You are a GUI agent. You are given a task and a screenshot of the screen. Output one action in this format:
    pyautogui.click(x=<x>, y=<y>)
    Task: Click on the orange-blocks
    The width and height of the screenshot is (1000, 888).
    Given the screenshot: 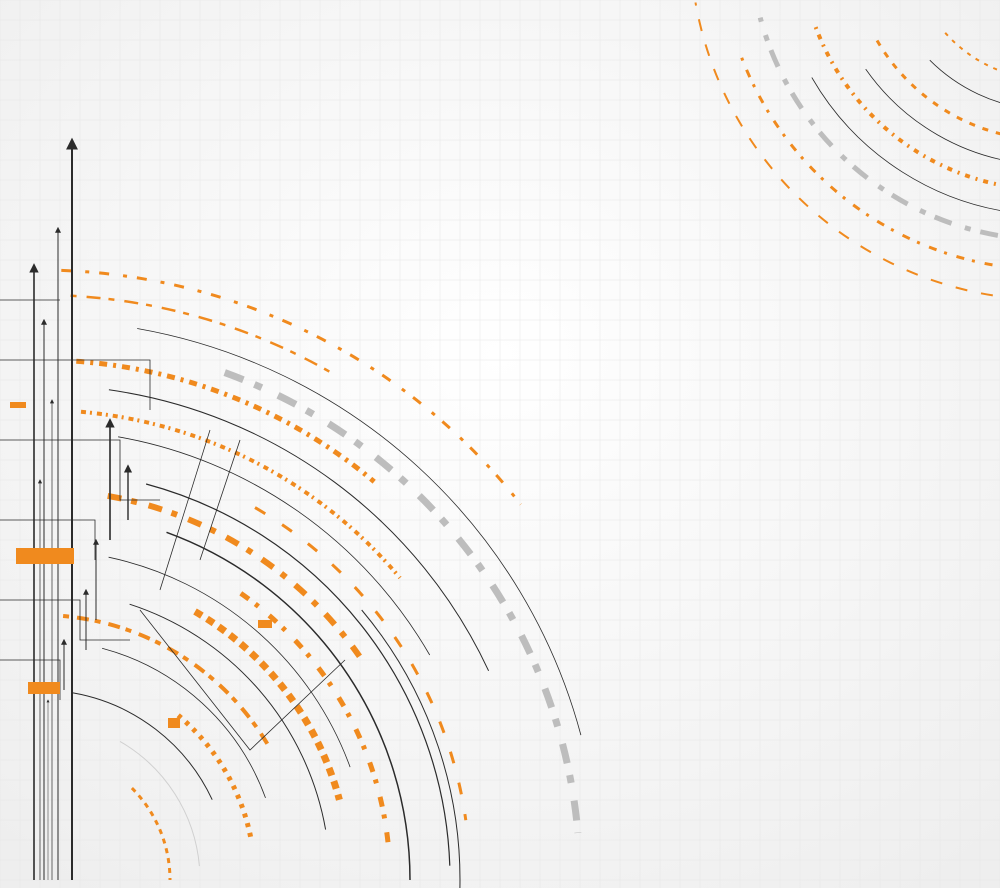 What is the action you would take?
    pyautogui.click(x=141, y=565)
    